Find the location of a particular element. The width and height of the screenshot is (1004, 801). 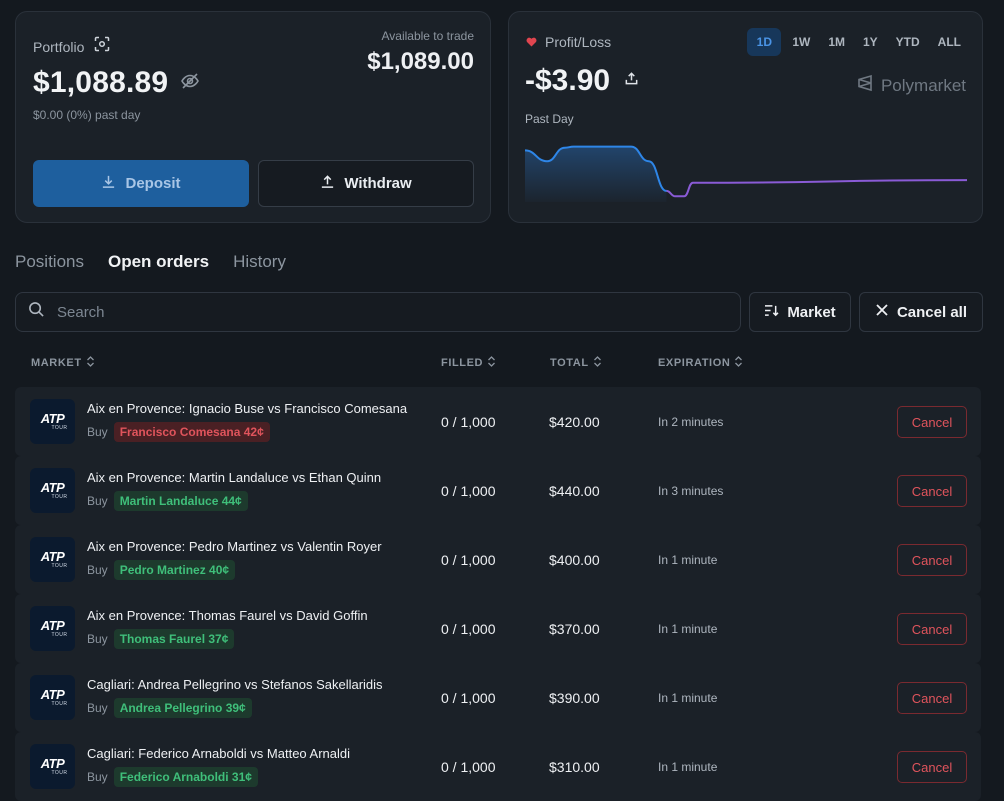

header-market-label: MARKET is located at coordinates (56, 363).